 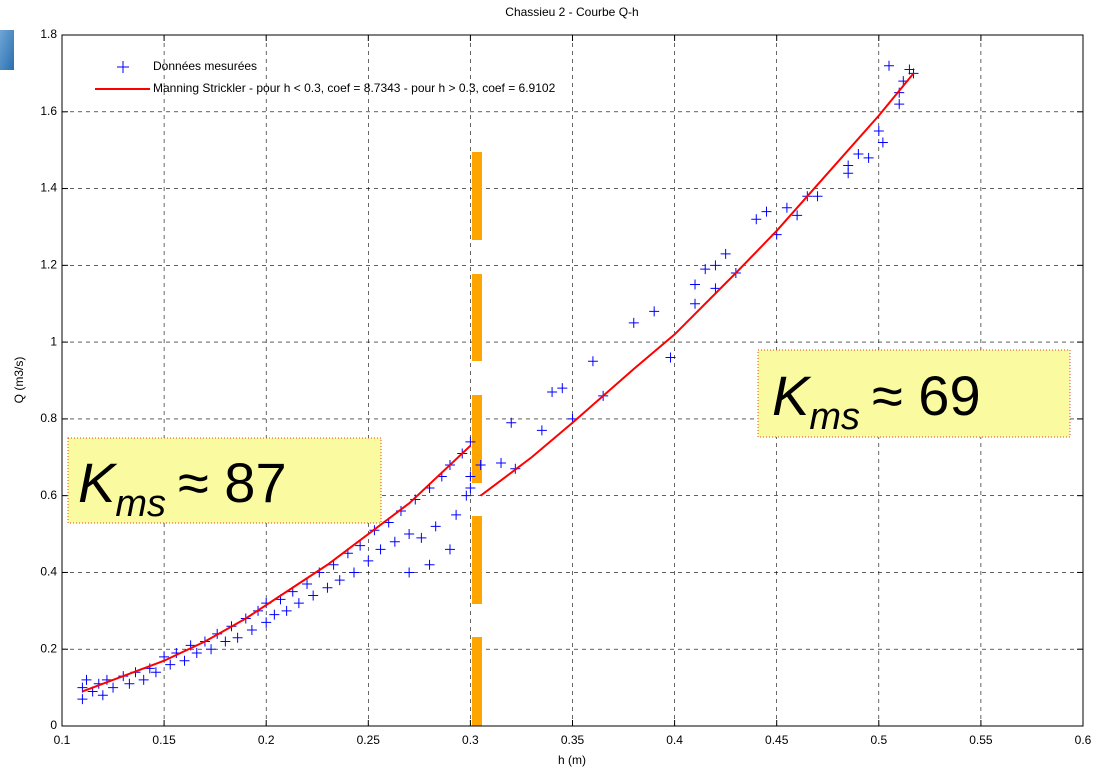 What do you see at coordinates (48, 188) in the screenshot?
I see `y-tick-label: 1.4` at bounding box center [48, 188].